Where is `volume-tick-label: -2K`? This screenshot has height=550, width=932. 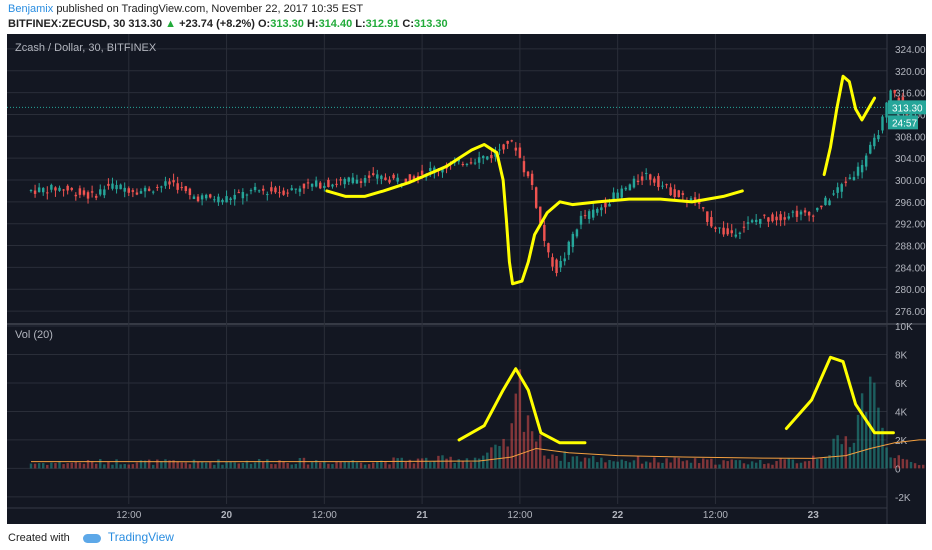
volume-tick-label: -2K is located at coordinates (903, 498).